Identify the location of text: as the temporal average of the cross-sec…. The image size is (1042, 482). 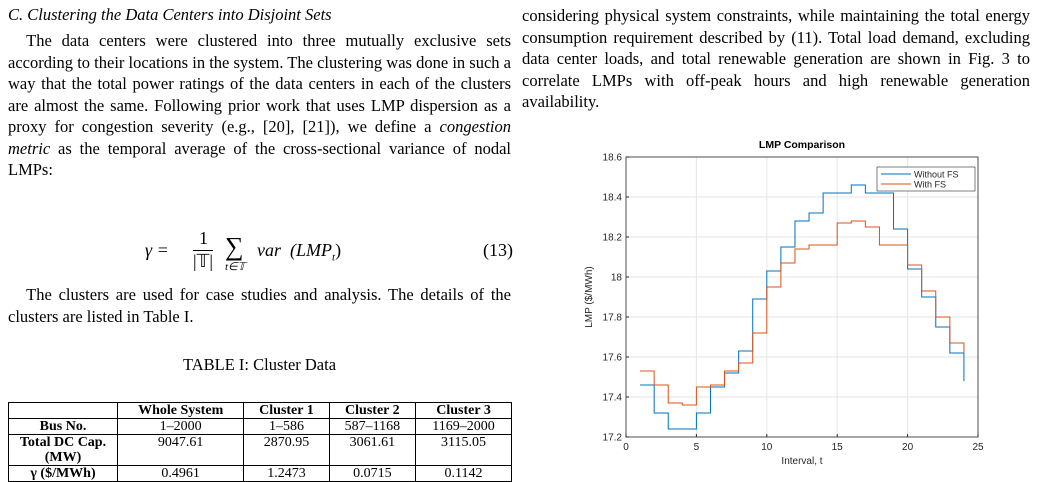
(259, 159).